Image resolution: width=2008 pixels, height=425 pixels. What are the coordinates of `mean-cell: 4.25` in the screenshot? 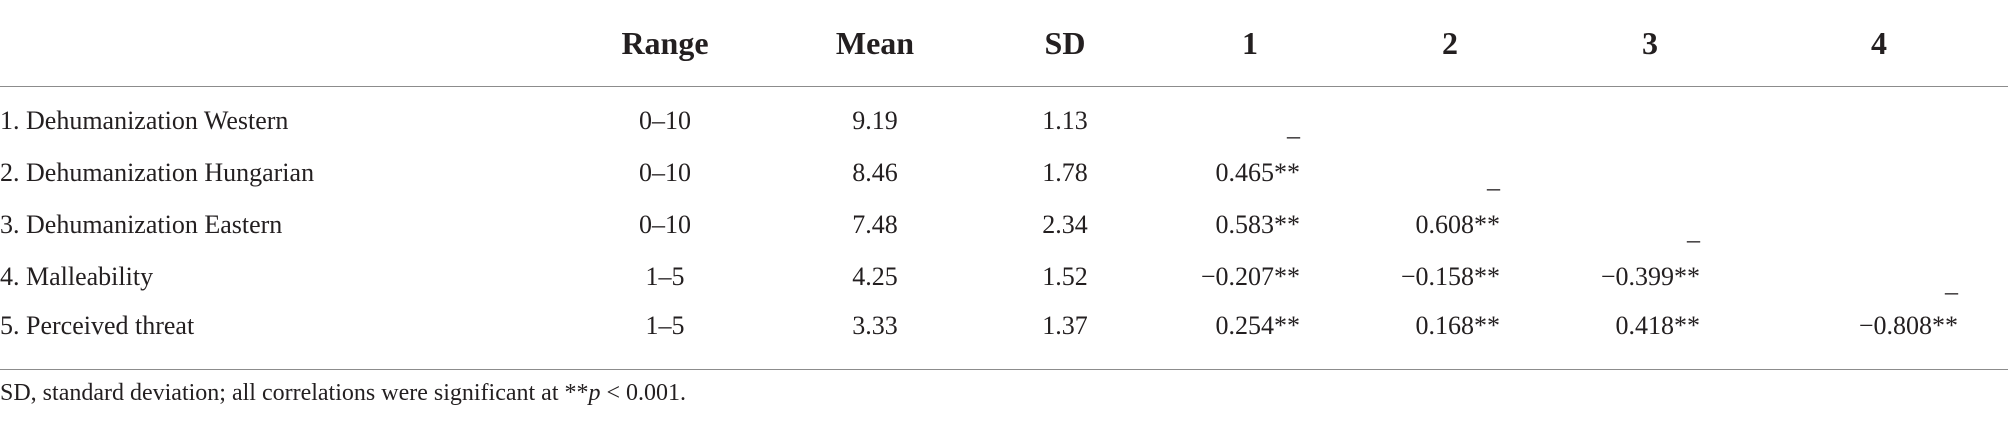 It's located at (875, 276).